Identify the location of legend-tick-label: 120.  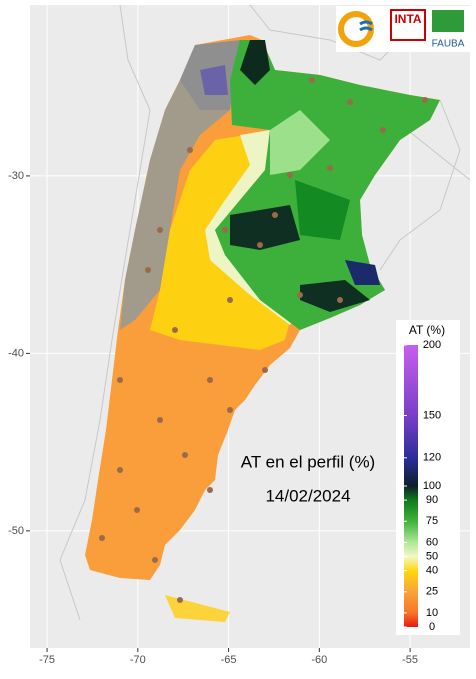
(432, 458).